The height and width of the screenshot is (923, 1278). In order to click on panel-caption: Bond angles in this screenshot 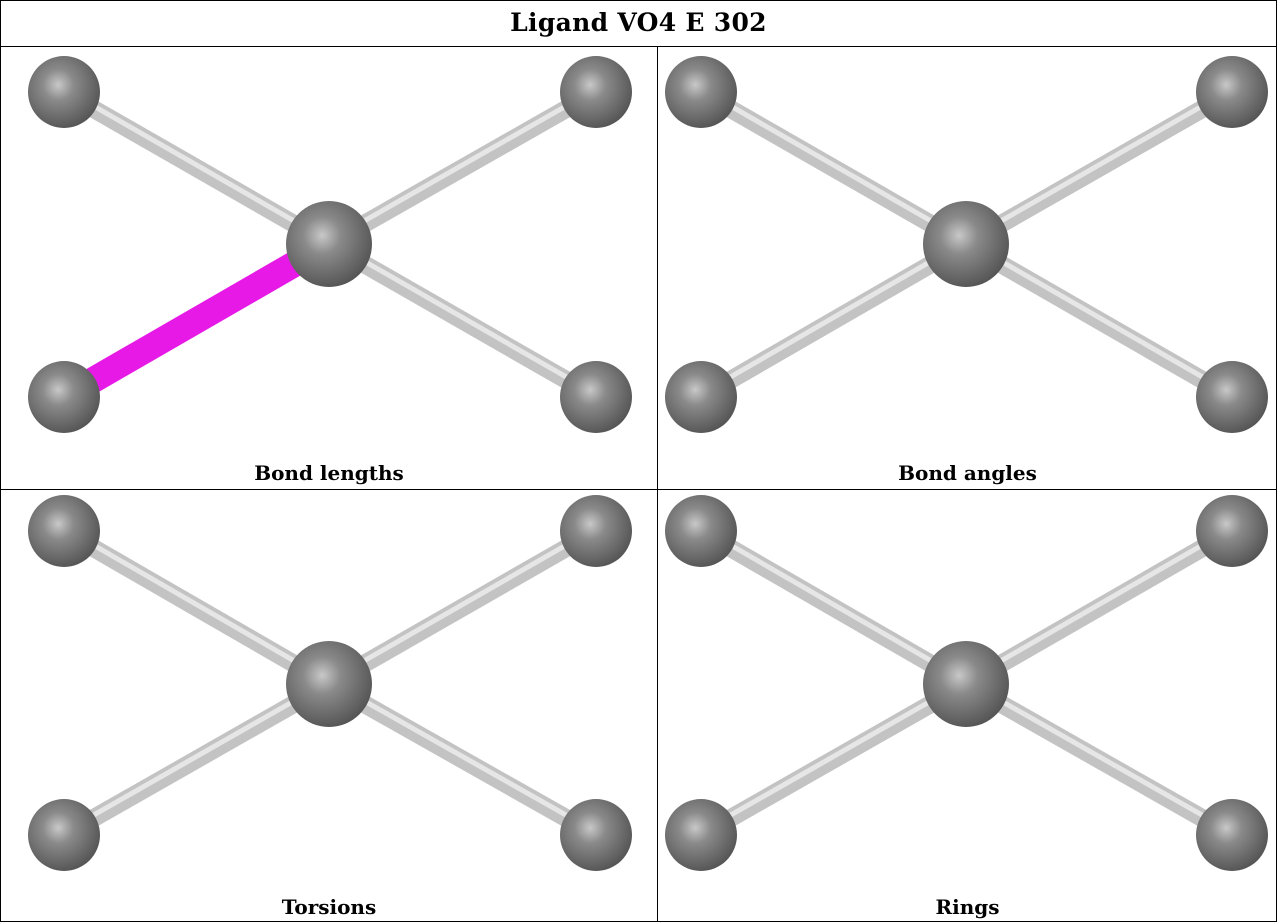, I will do `click(967, 473)`.